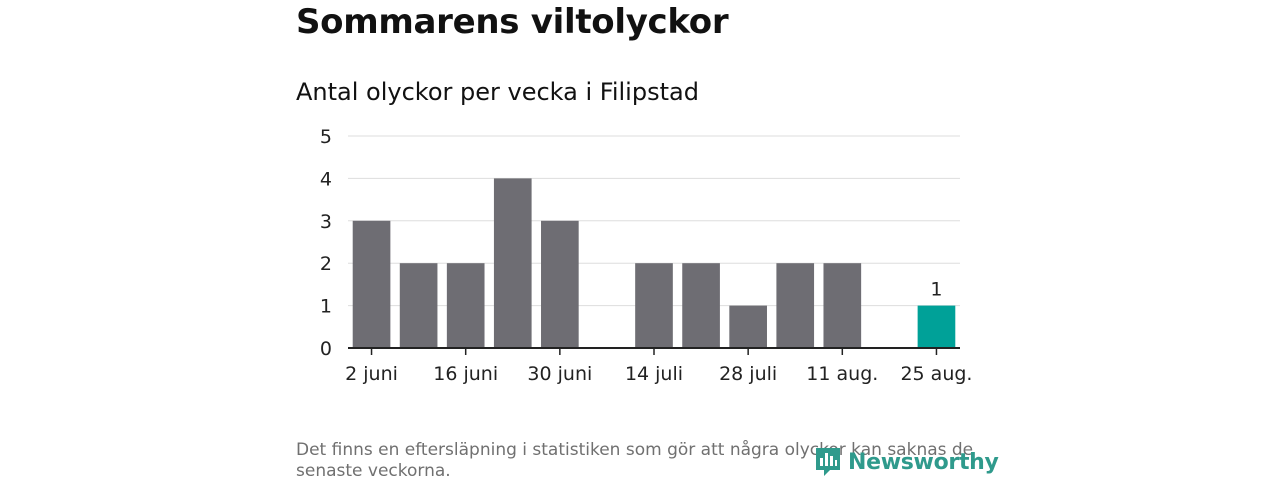 This screenshot has height=482, width=1280. I want to click on x-tick-label: 14 juli, so click(654, 374).